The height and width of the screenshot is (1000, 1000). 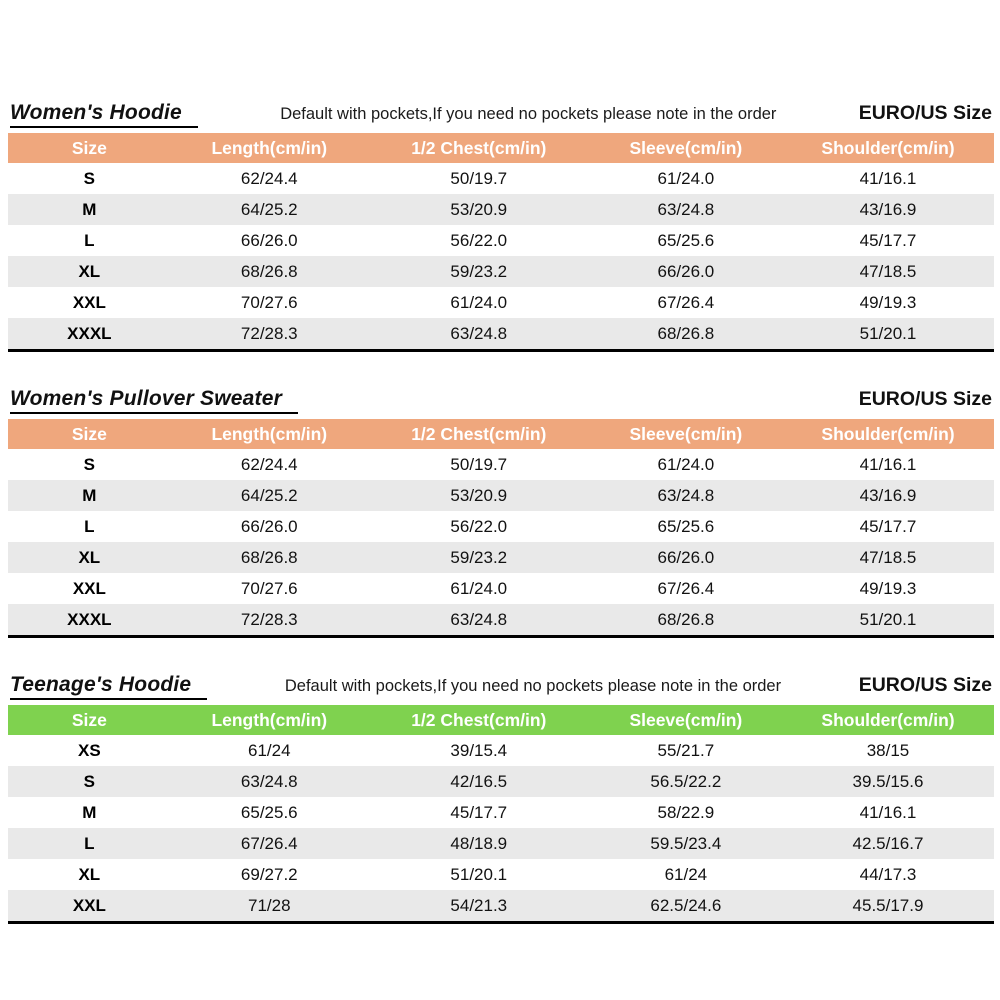 I want to click on measurement-cell: 59.5/23.4, so click(x=686, y=843).